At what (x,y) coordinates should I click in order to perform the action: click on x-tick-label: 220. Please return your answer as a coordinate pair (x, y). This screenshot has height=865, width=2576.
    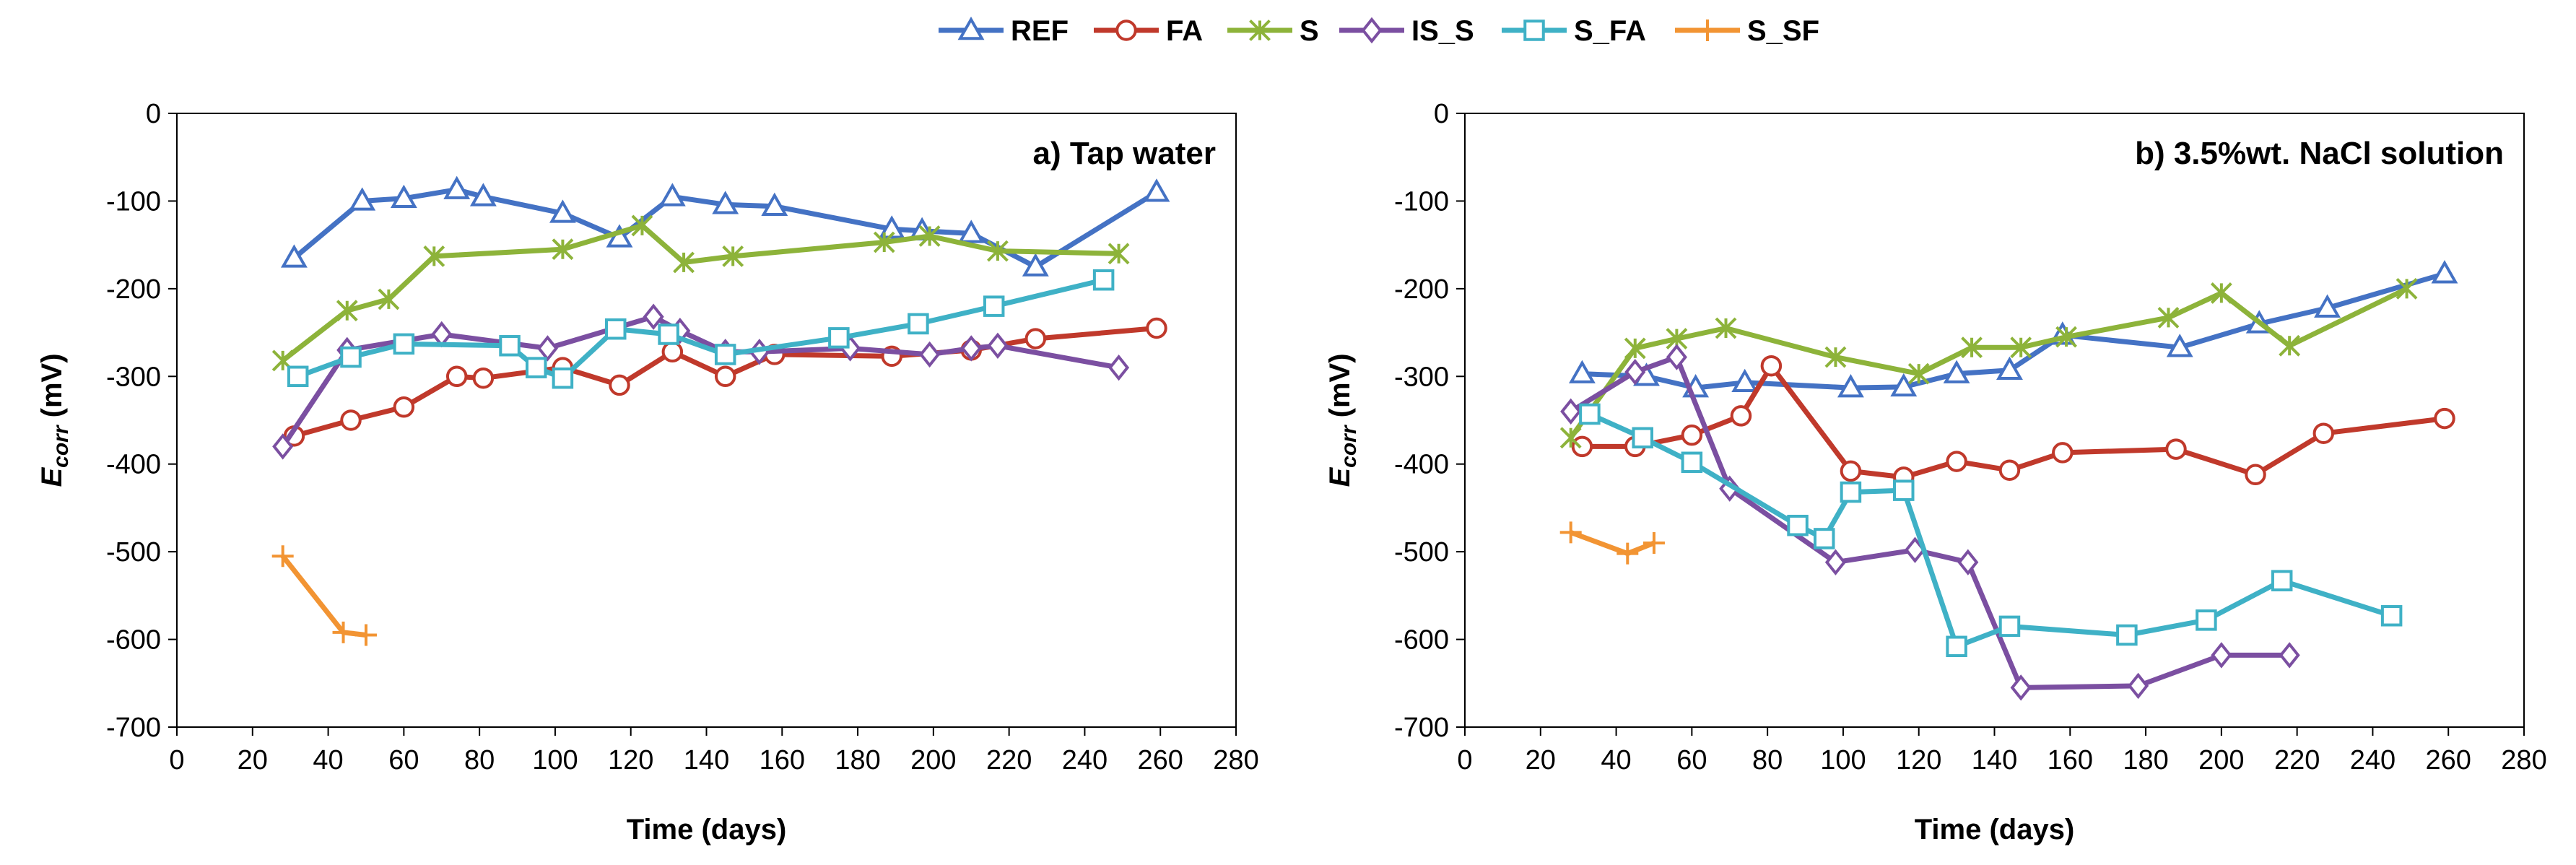
    Looking at the image, I should click on (1009, 760).